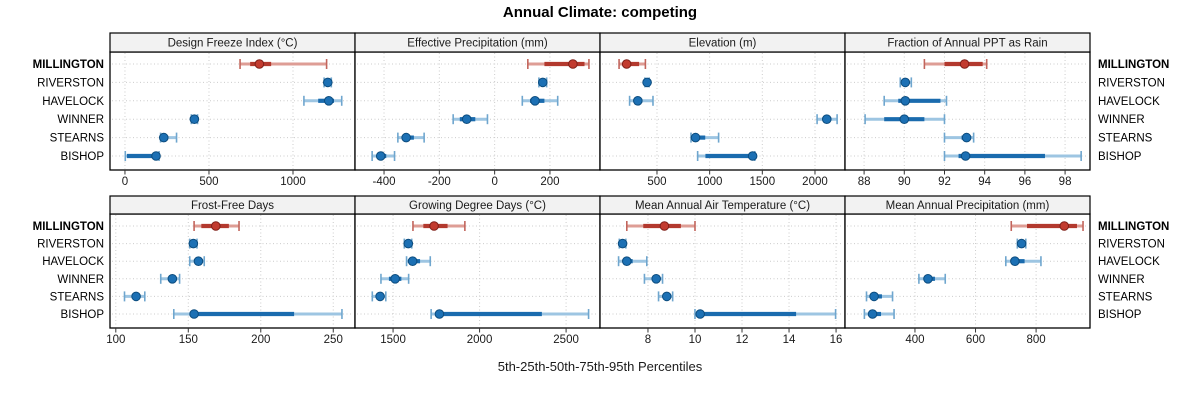 The height and width of the screenshot is (400, 1200). What do you see at coordinates (232, 206) in the screenshot?
I see `panel-title: Frost-Free Days` at bounding box center [232, 206].